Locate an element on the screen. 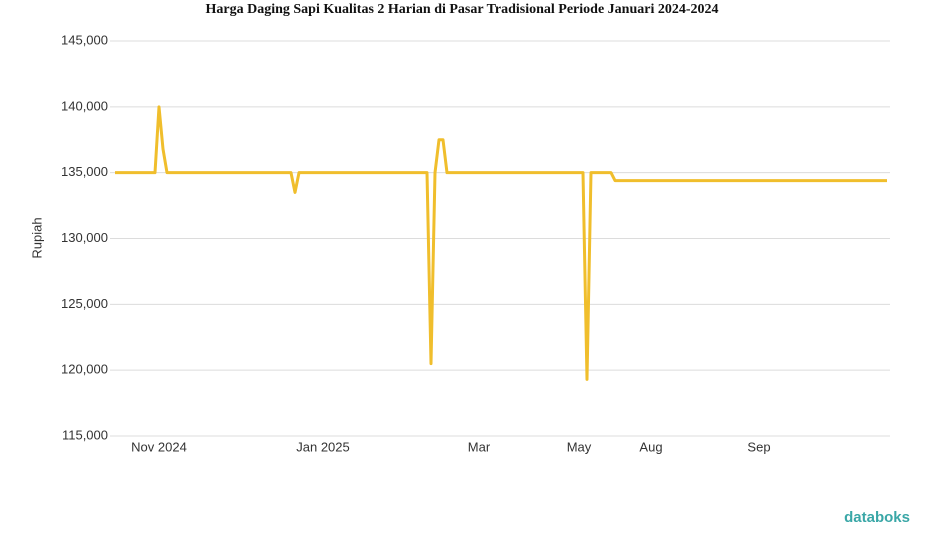 The height and width of the screenshot is (547, 925). y-axis-label: Rupiah is located at coordinates (36, 237).